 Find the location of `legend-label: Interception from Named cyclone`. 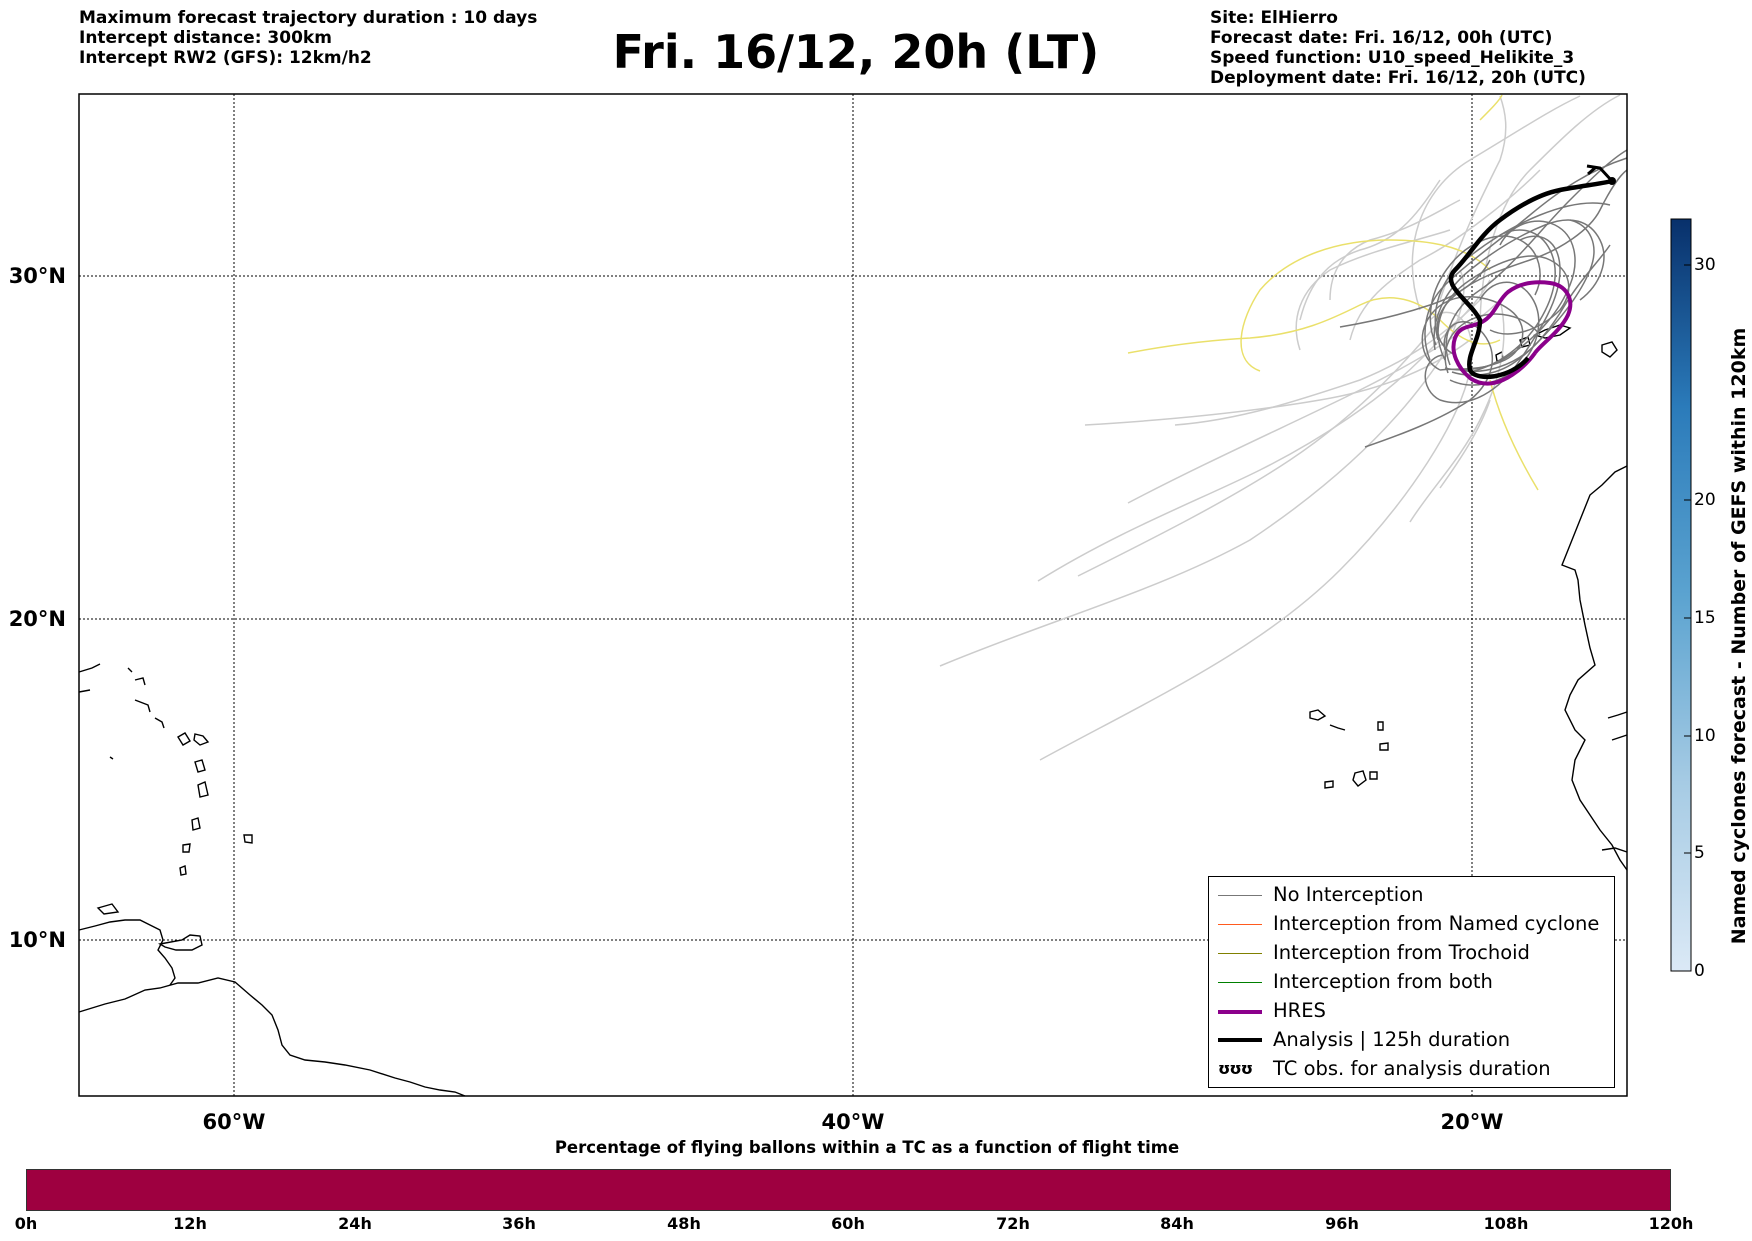

legend-label: Interception from Named cyclone is located at coordinates (1436, 923).